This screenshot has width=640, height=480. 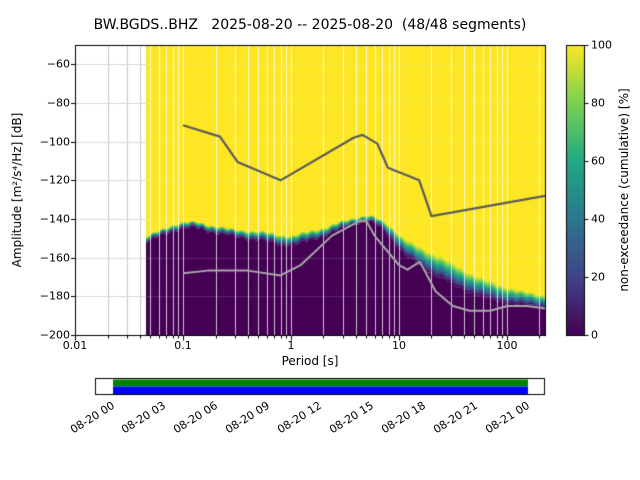 What do you see at coordinates (624, 190) in the screenshot?
I see `colorbar-label: non-exceedance (cumulative) [%]` at bounding box center [624, 190].